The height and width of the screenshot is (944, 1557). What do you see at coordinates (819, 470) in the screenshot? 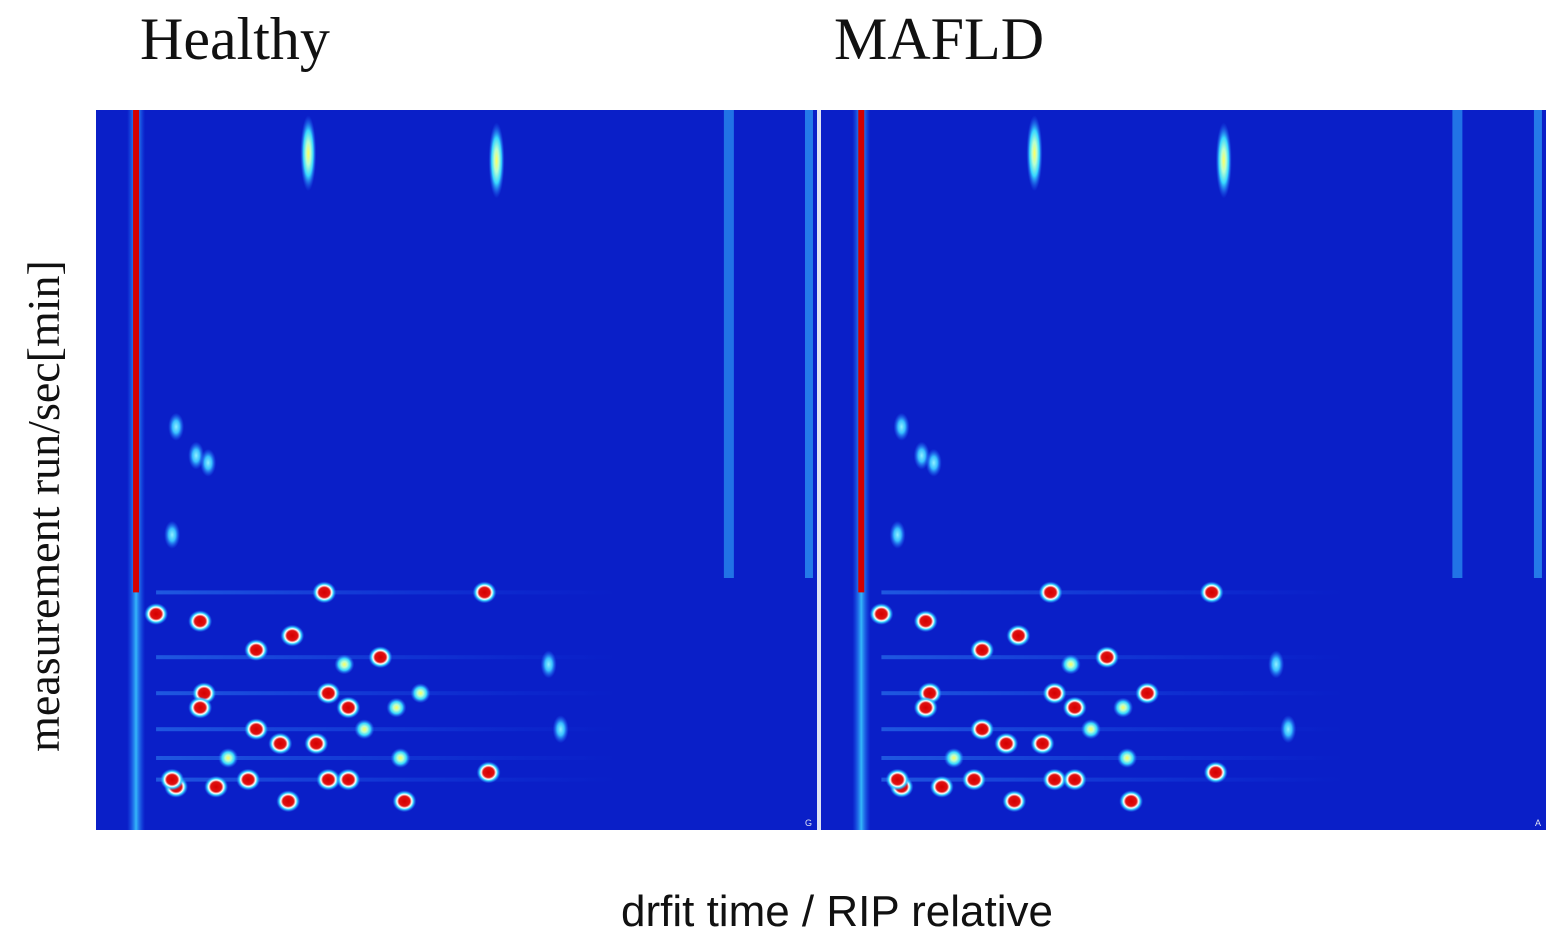
I see `panel-separator` at bounding box center [819, 470].